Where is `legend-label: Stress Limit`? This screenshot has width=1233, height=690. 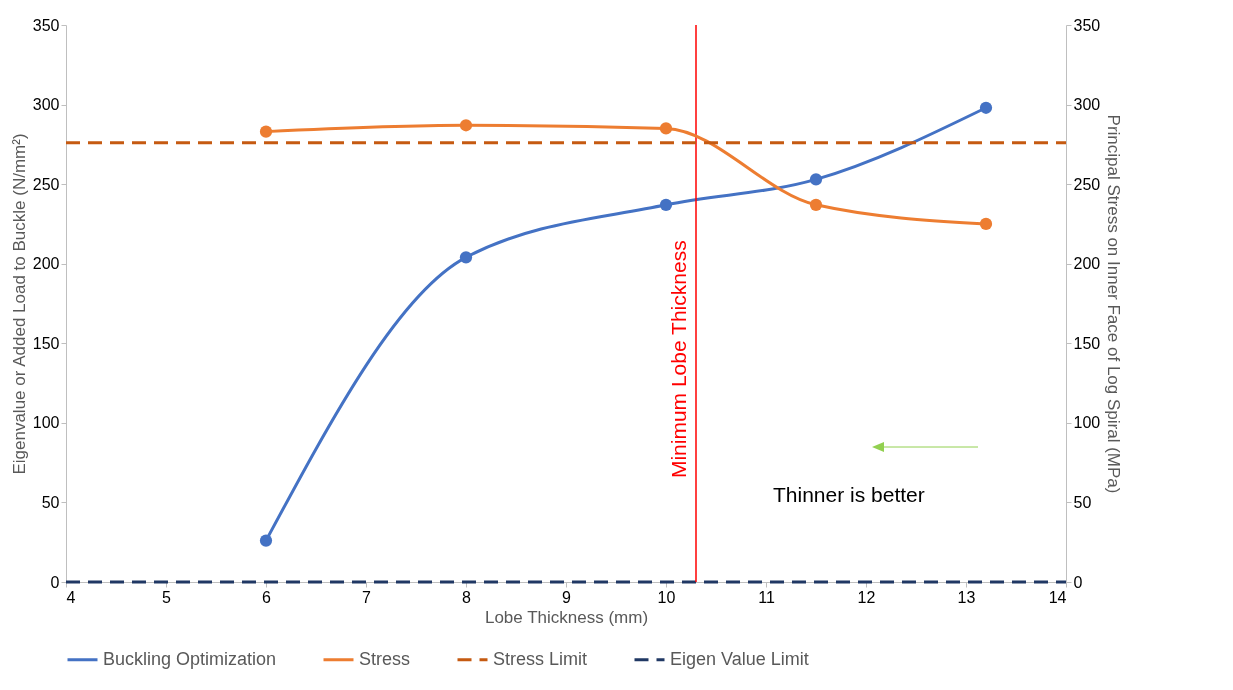
legend-label: Stress Limit is located at coordinates (540, 658).